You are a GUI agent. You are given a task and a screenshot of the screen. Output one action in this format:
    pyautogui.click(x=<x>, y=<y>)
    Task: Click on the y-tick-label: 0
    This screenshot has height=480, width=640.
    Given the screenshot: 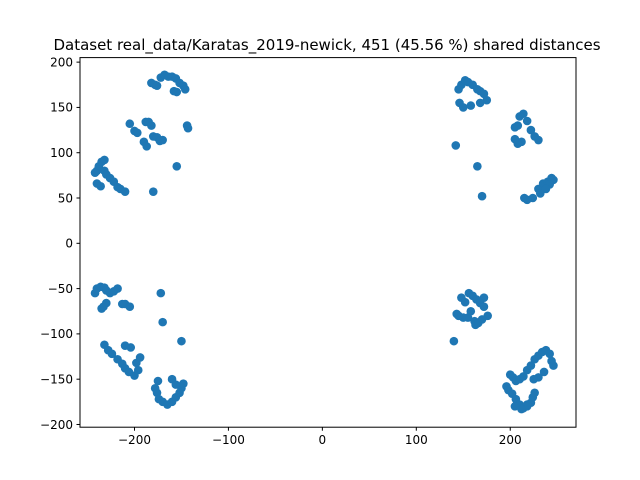 What is the action you would take?
    pyautogui.click(x=69, y=244)
    